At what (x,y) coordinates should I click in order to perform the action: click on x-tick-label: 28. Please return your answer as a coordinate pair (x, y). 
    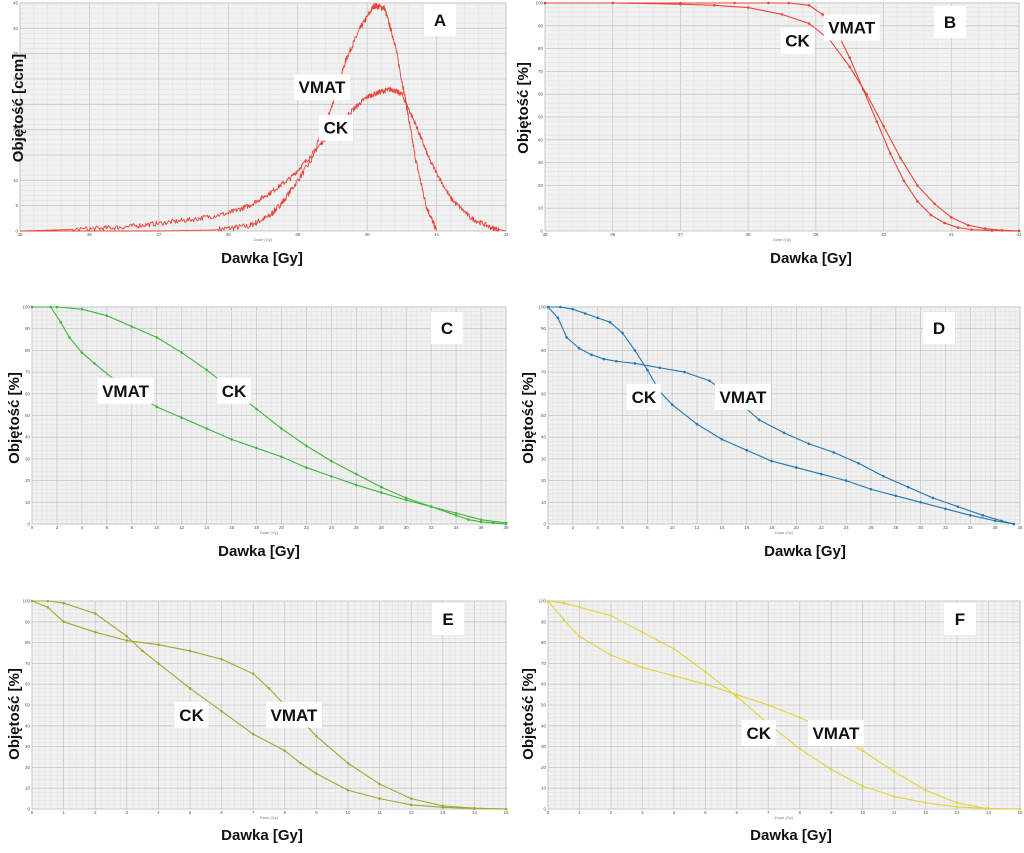
    Looking at the image, I should click on (896, 527).